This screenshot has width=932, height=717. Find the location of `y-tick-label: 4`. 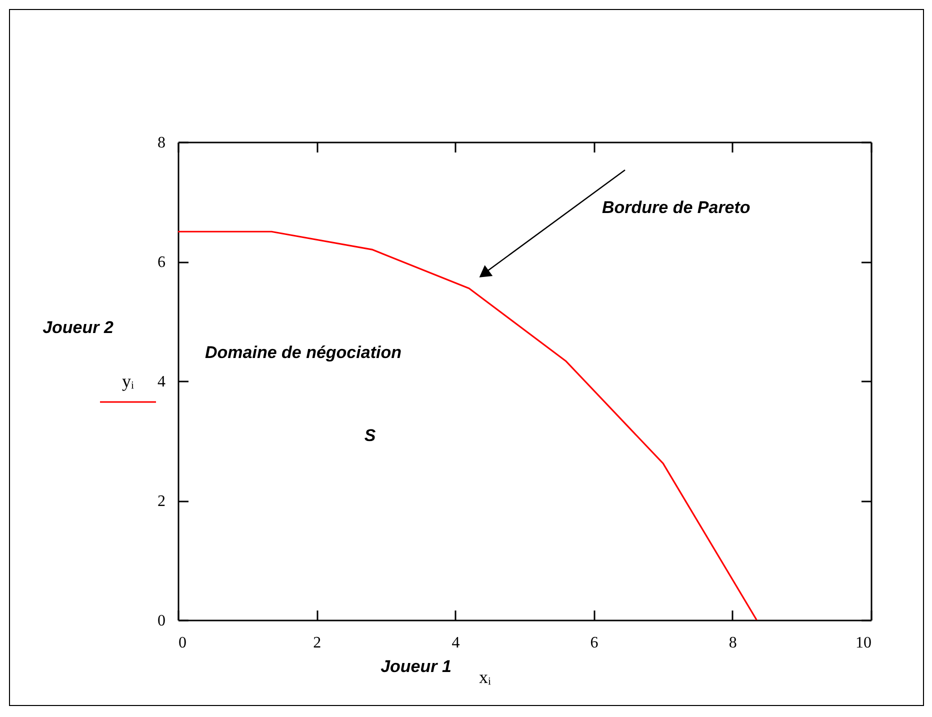

y-tick-label: 4 is located at coordinates (162, 382).